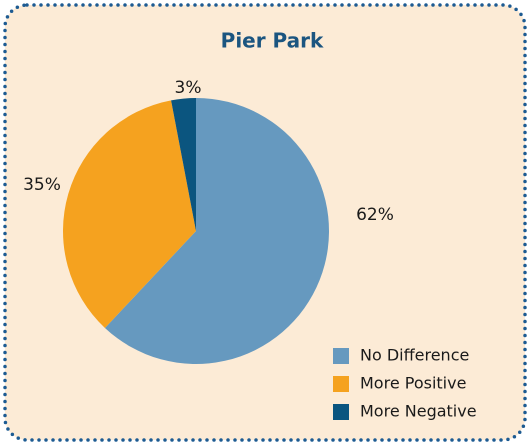 The height and width of the screenshot is (445, 530). Describe the element at coordinates (375, 215) in the screenshot. I see `data-label: 62%` at that location.